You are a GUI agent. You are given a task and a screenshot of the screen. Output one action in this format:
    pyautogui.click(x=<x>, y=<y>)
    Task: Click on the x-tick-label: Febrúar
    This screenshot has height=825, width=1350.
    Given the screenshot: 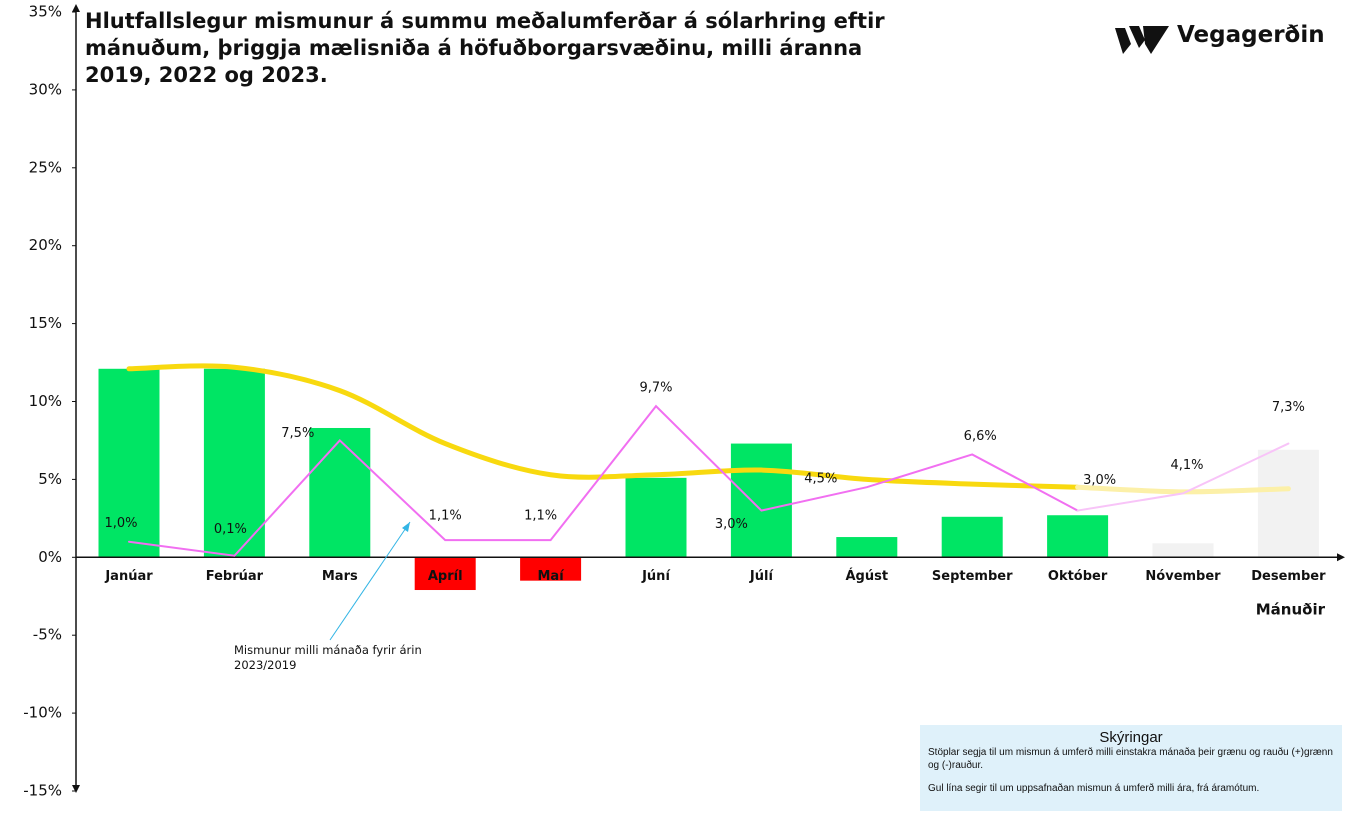 What is the action you would take?
    pyautogui.click(x=235, y=576)
    